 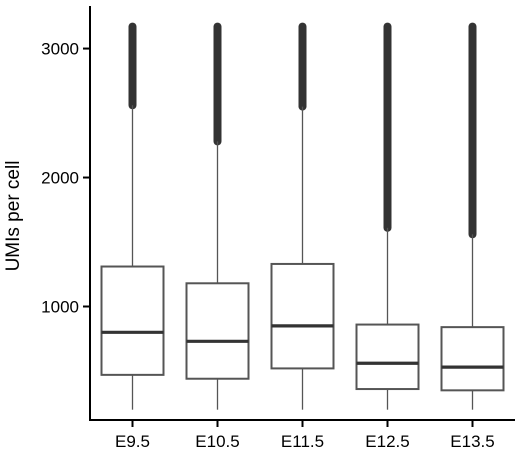 What do you see at coordinates (387, 441) in the screenshot?
I see `x-tick-label: E12.5` at bounding box center [387, 441].